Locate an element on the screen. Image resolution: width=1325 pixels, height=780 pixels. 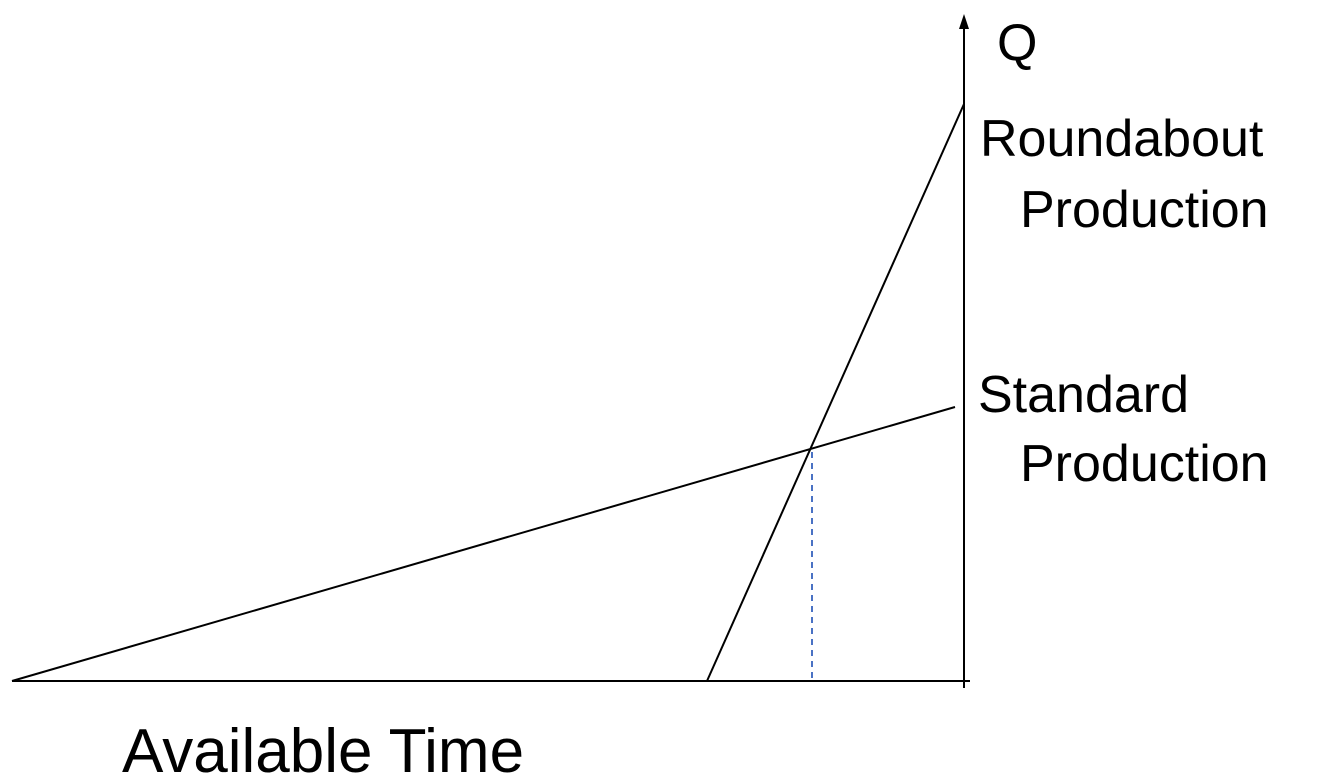
roundabout-production-line is located at coordinates (835, 392).